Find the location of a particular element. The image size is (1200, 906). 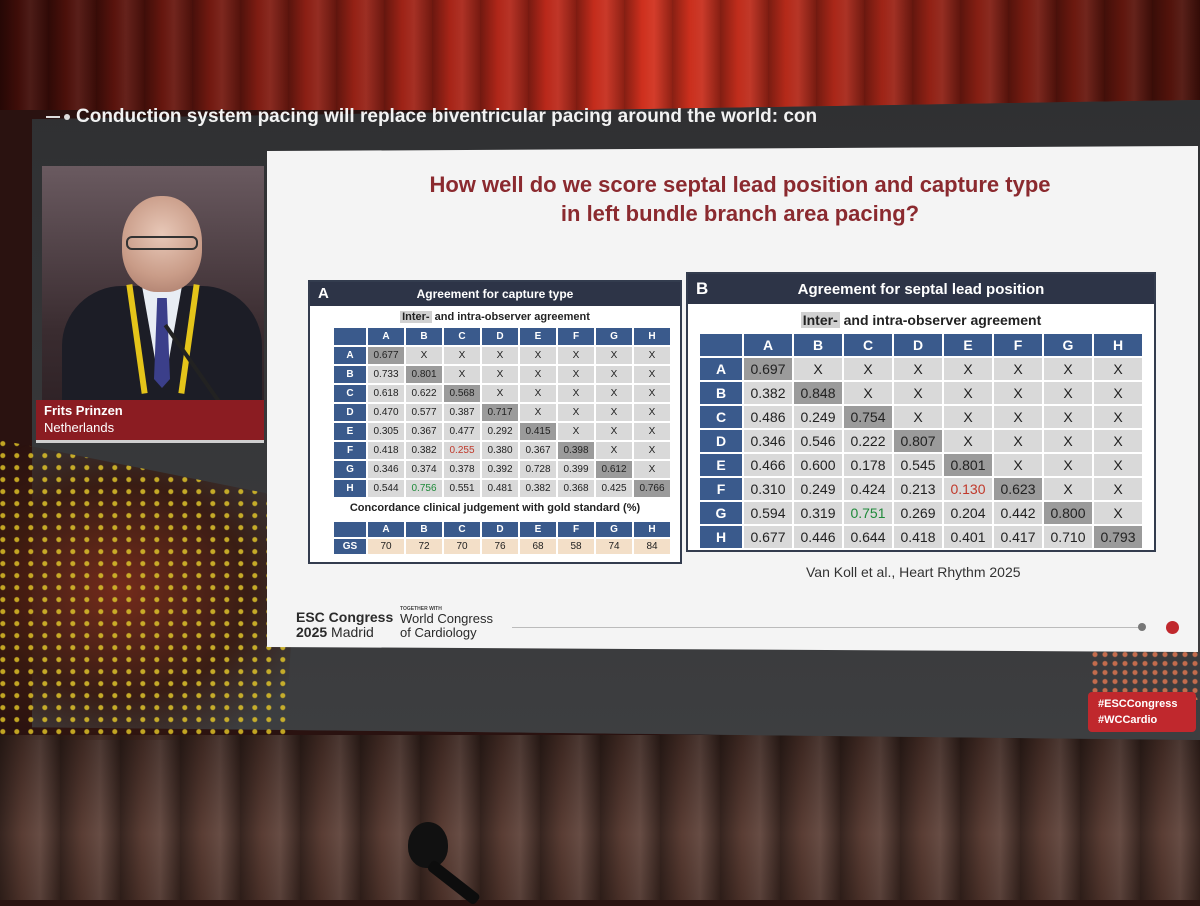

table-row: F 0.418 0.382 0.255 0.380 0.367 0.398 X X is located at coordinates (502, 450).